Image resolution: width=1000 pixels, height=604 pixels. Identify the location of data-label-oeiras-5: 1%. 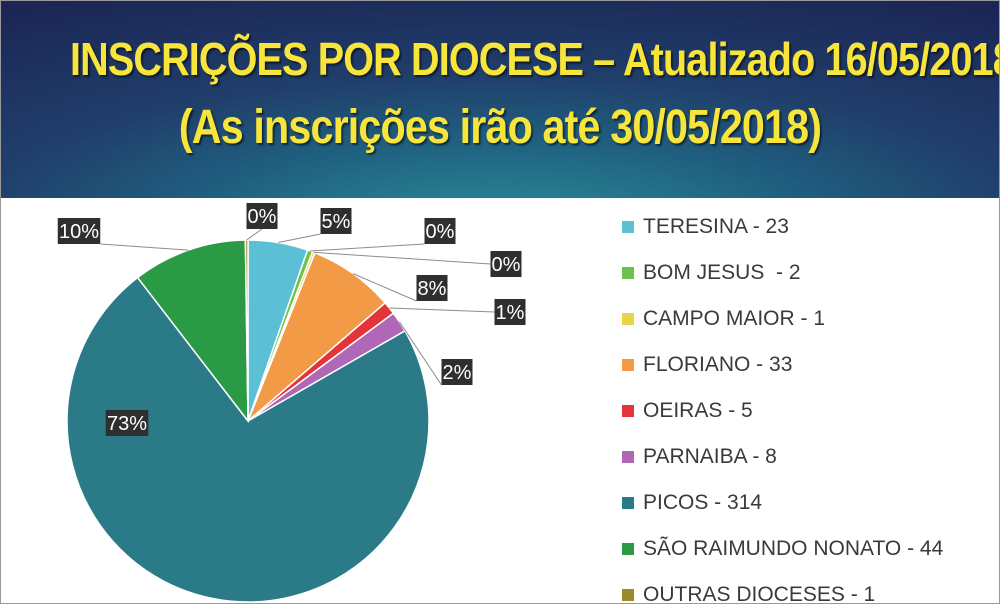
(510, 313).